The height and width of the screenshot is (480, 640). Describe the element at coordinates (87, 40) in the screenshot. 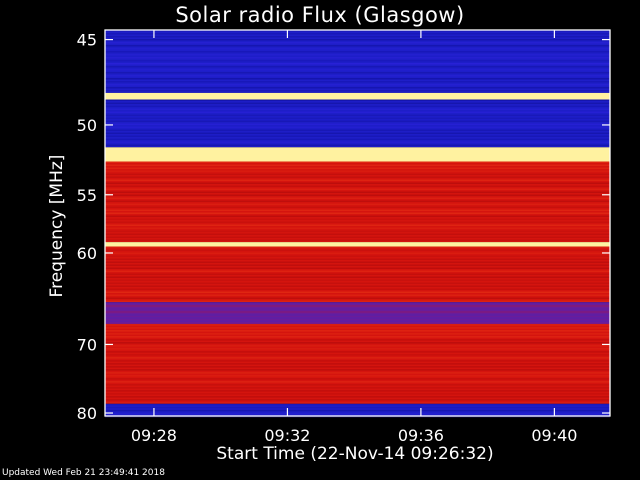

I see `y-tick-label: 45` at that location.